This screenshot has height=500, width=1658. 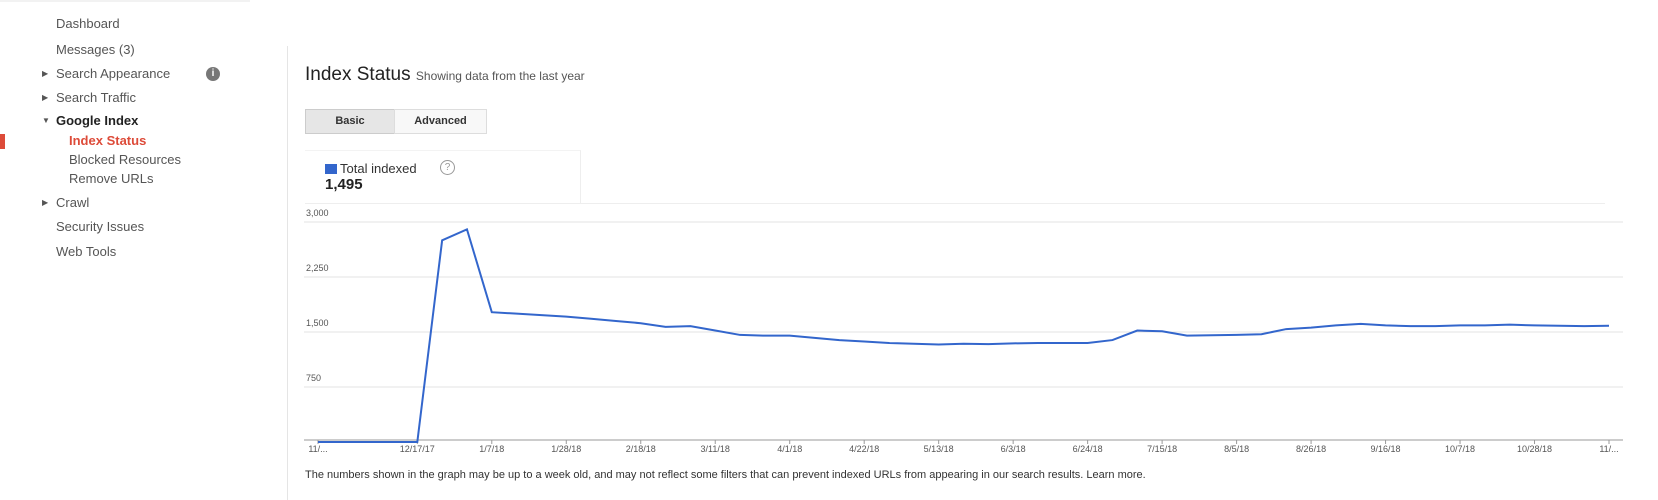 I want to click on nav-item: Remove URLs, so click(x=111, y=178).